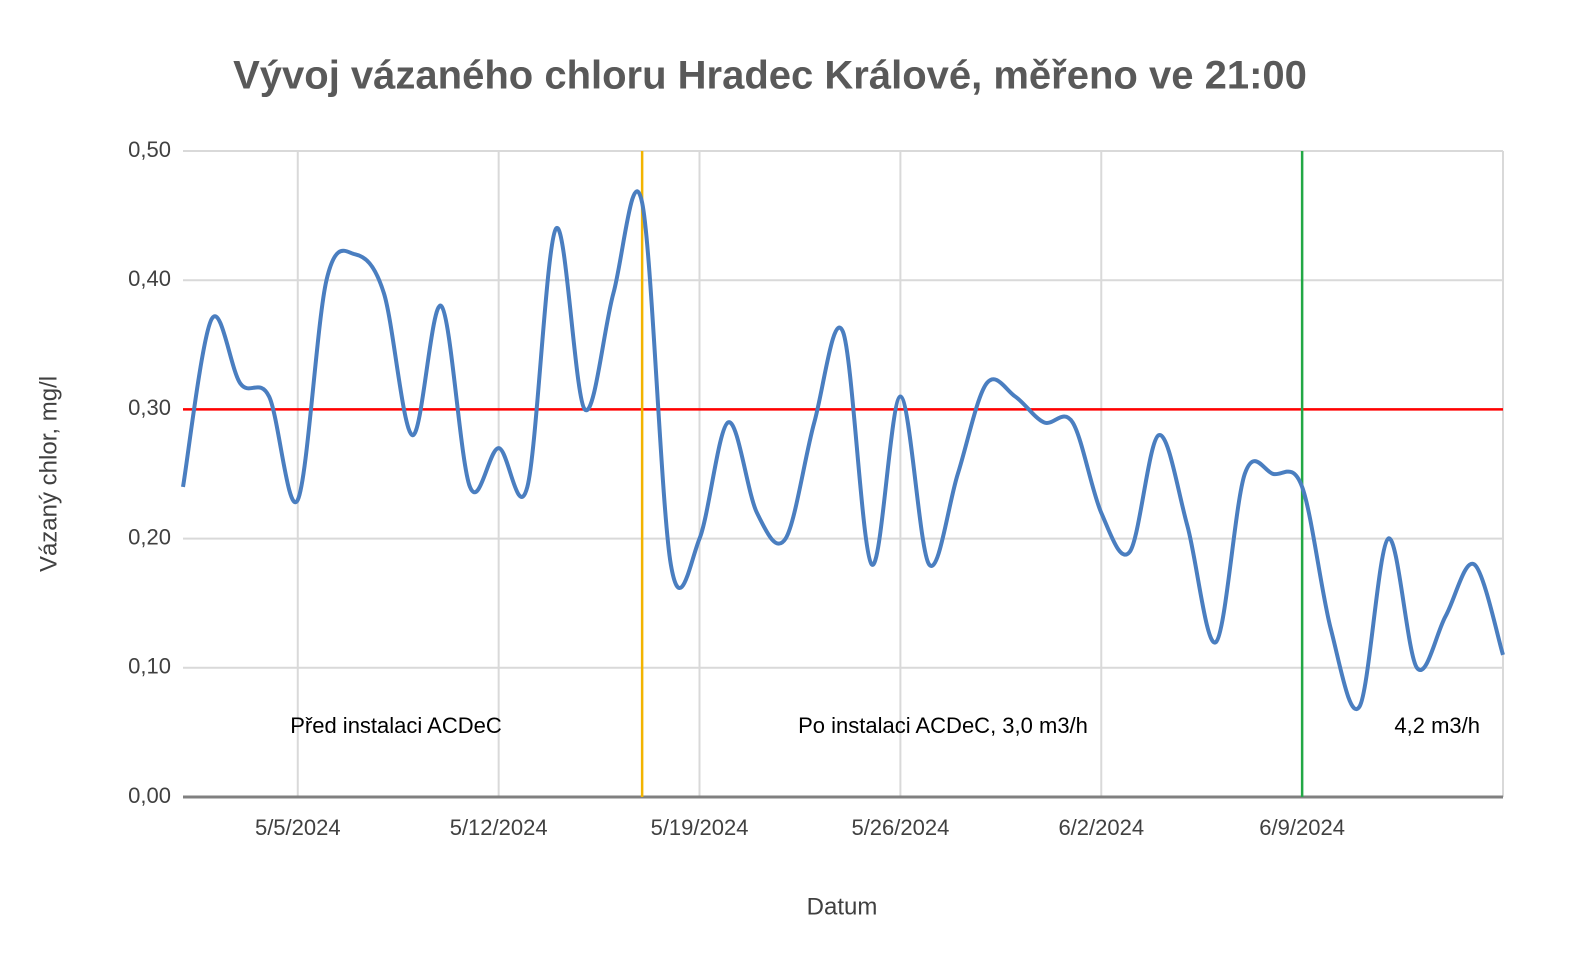  Describe the element at coordinates (149, 278) in the screenshot. I see `y-tick-label: 0,40` at that location.